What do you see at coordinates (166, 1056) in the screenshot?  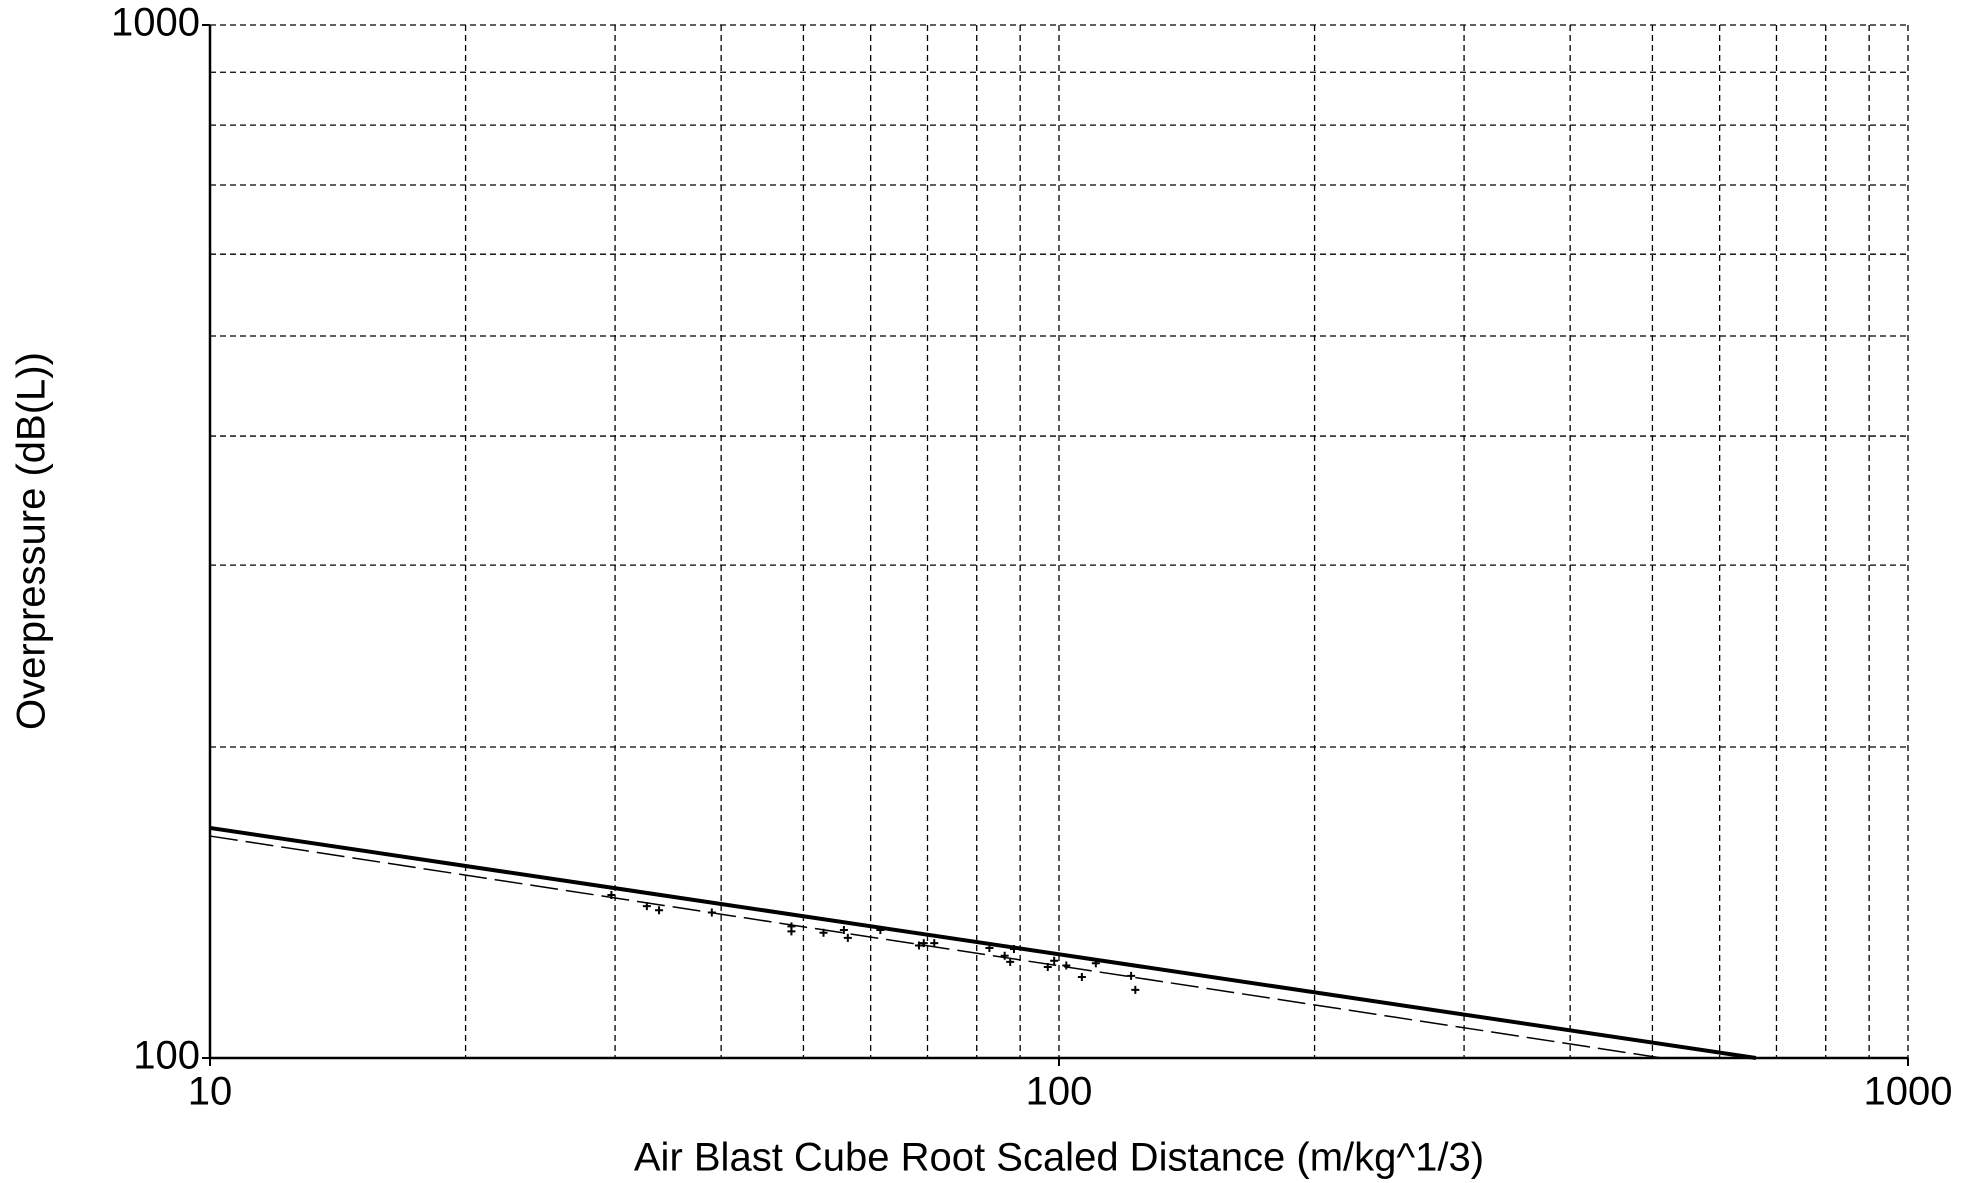 I see `y-tick-label: 100` at bounding box center [166, 1056].